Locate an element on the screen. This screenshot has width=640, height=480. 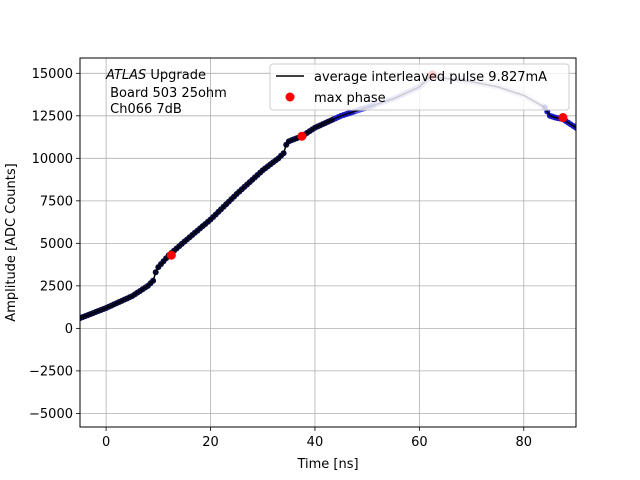
annotation-board: Board 503 25ohm is located at coordinates (166, 93).